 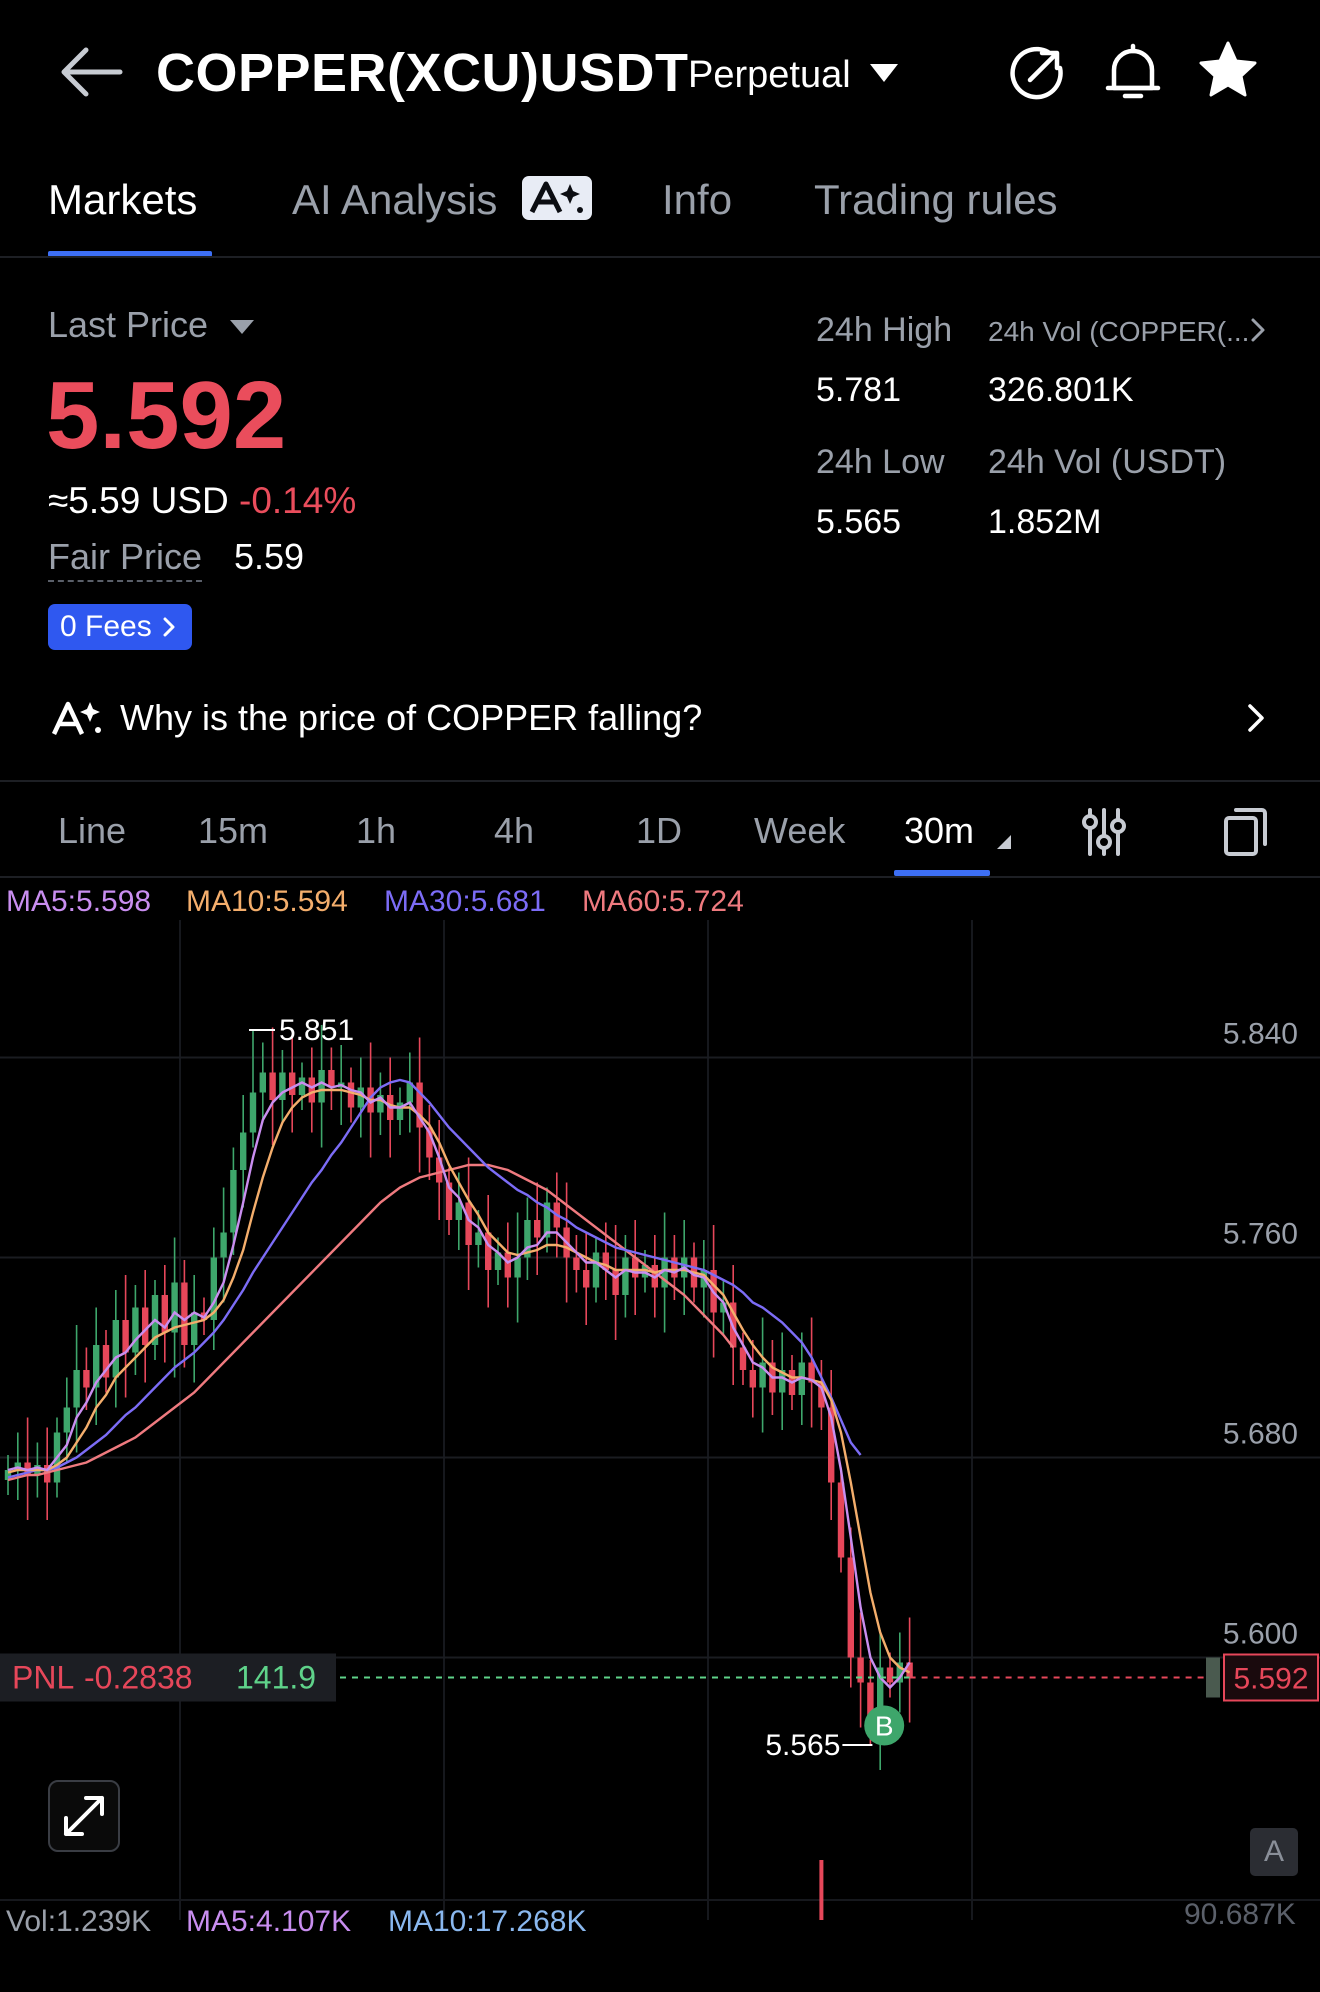 I want to click on interval-15m: 15m, so click(x=233, y=830).